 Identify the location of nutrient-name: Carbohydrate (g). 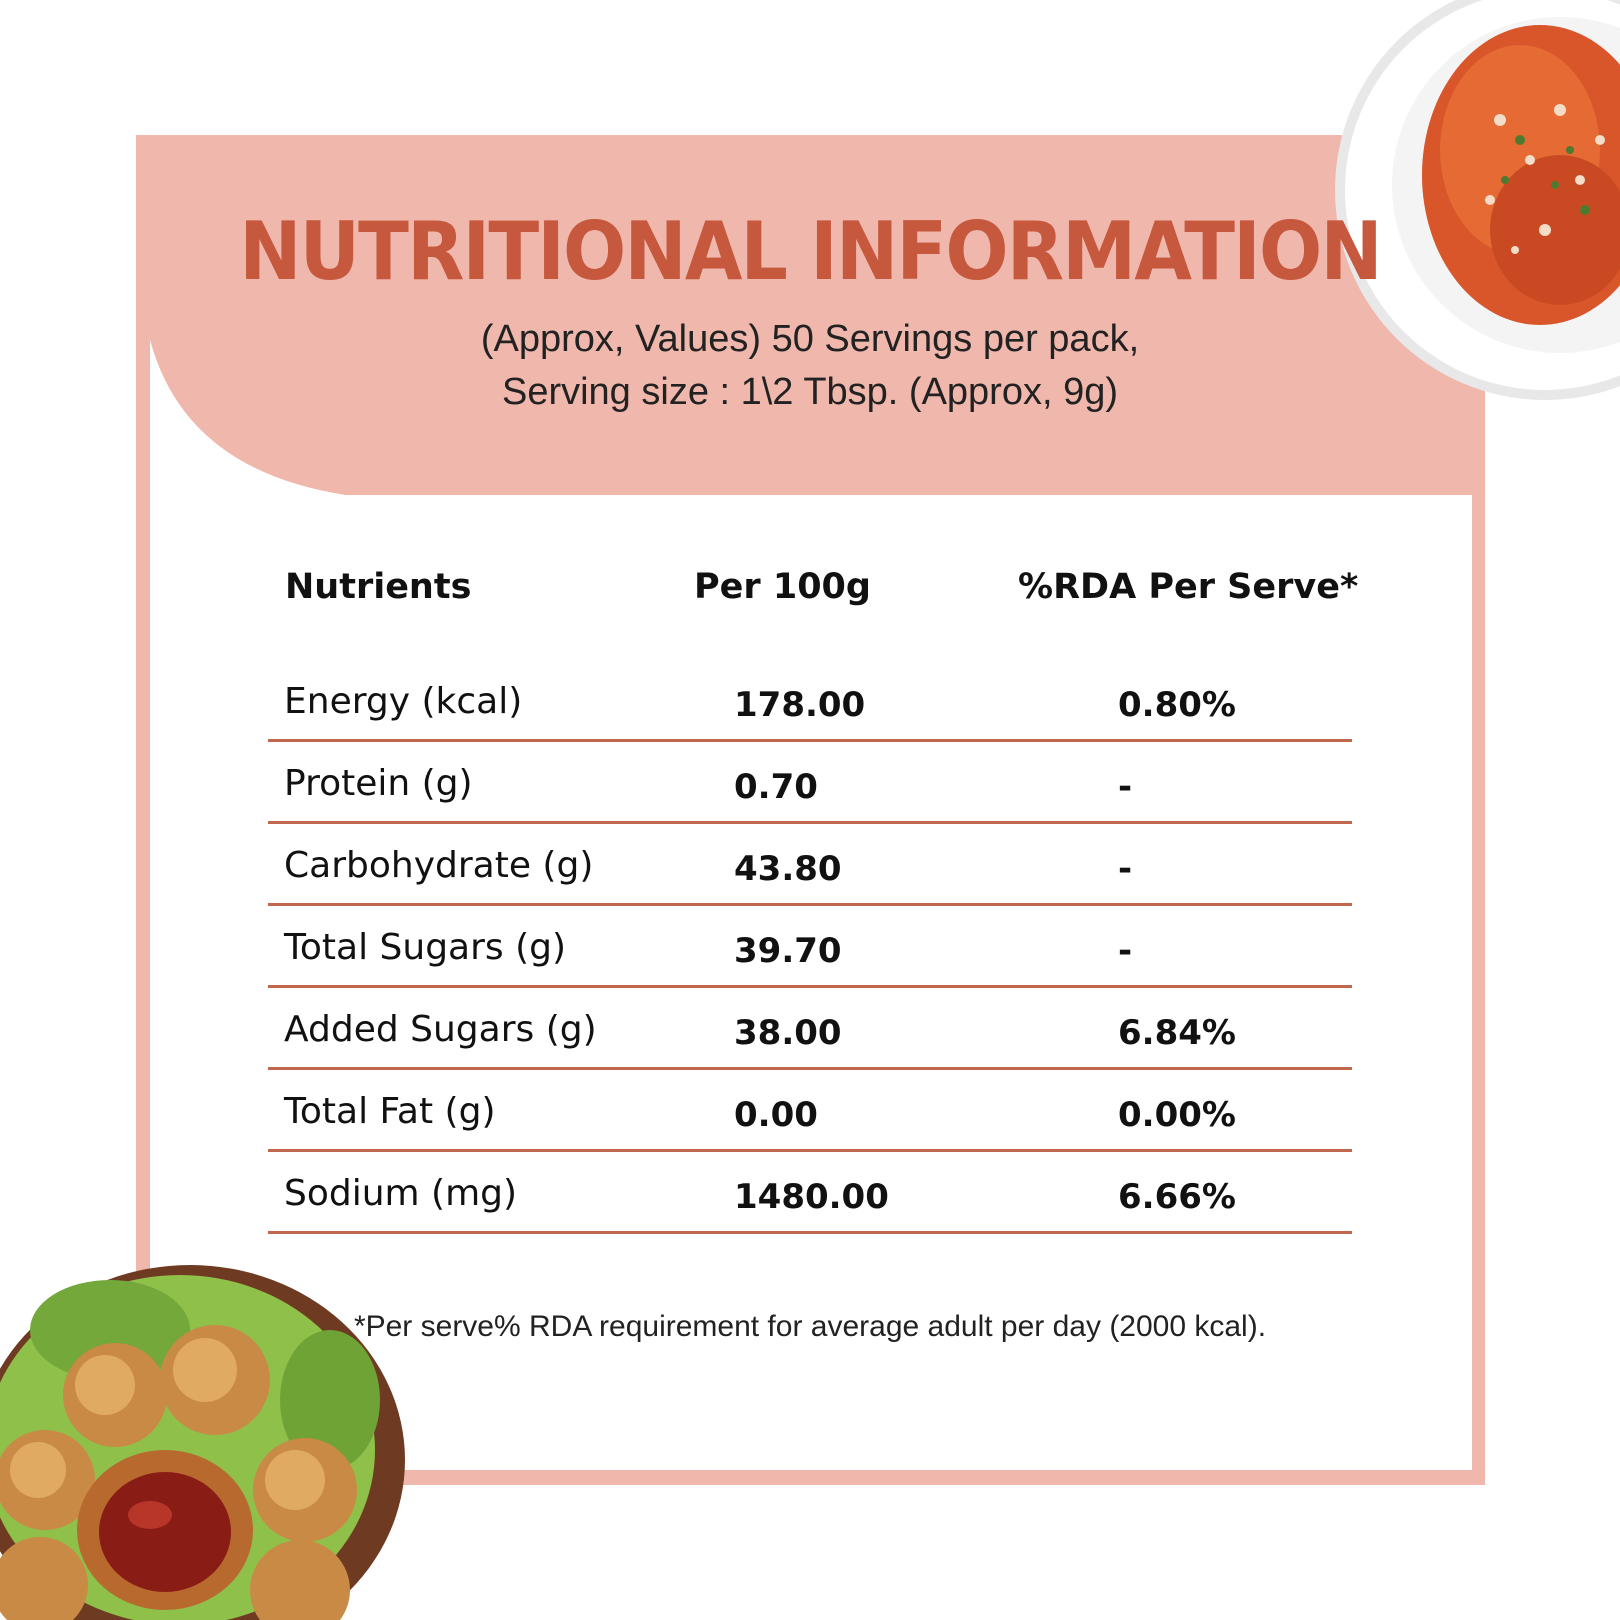
(439, 865).